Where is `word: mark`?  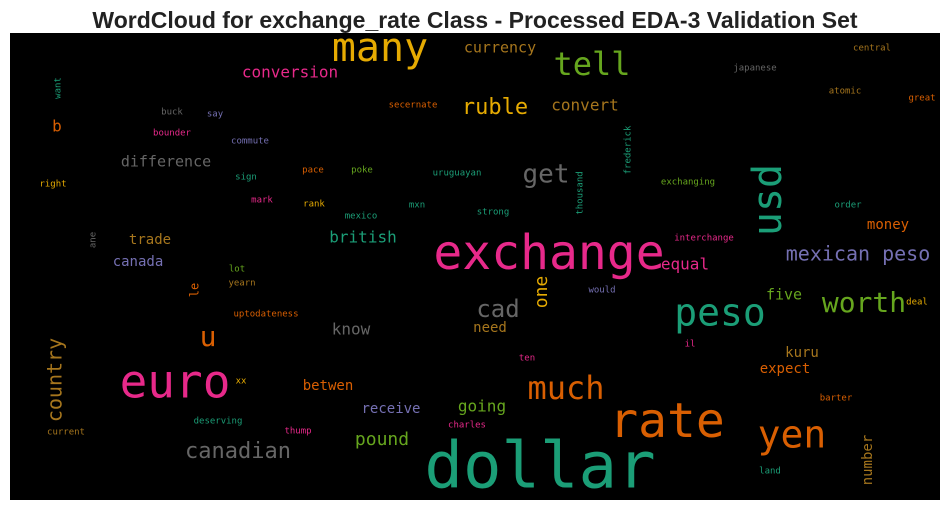 word: mark is located at coordinates (262, 201).